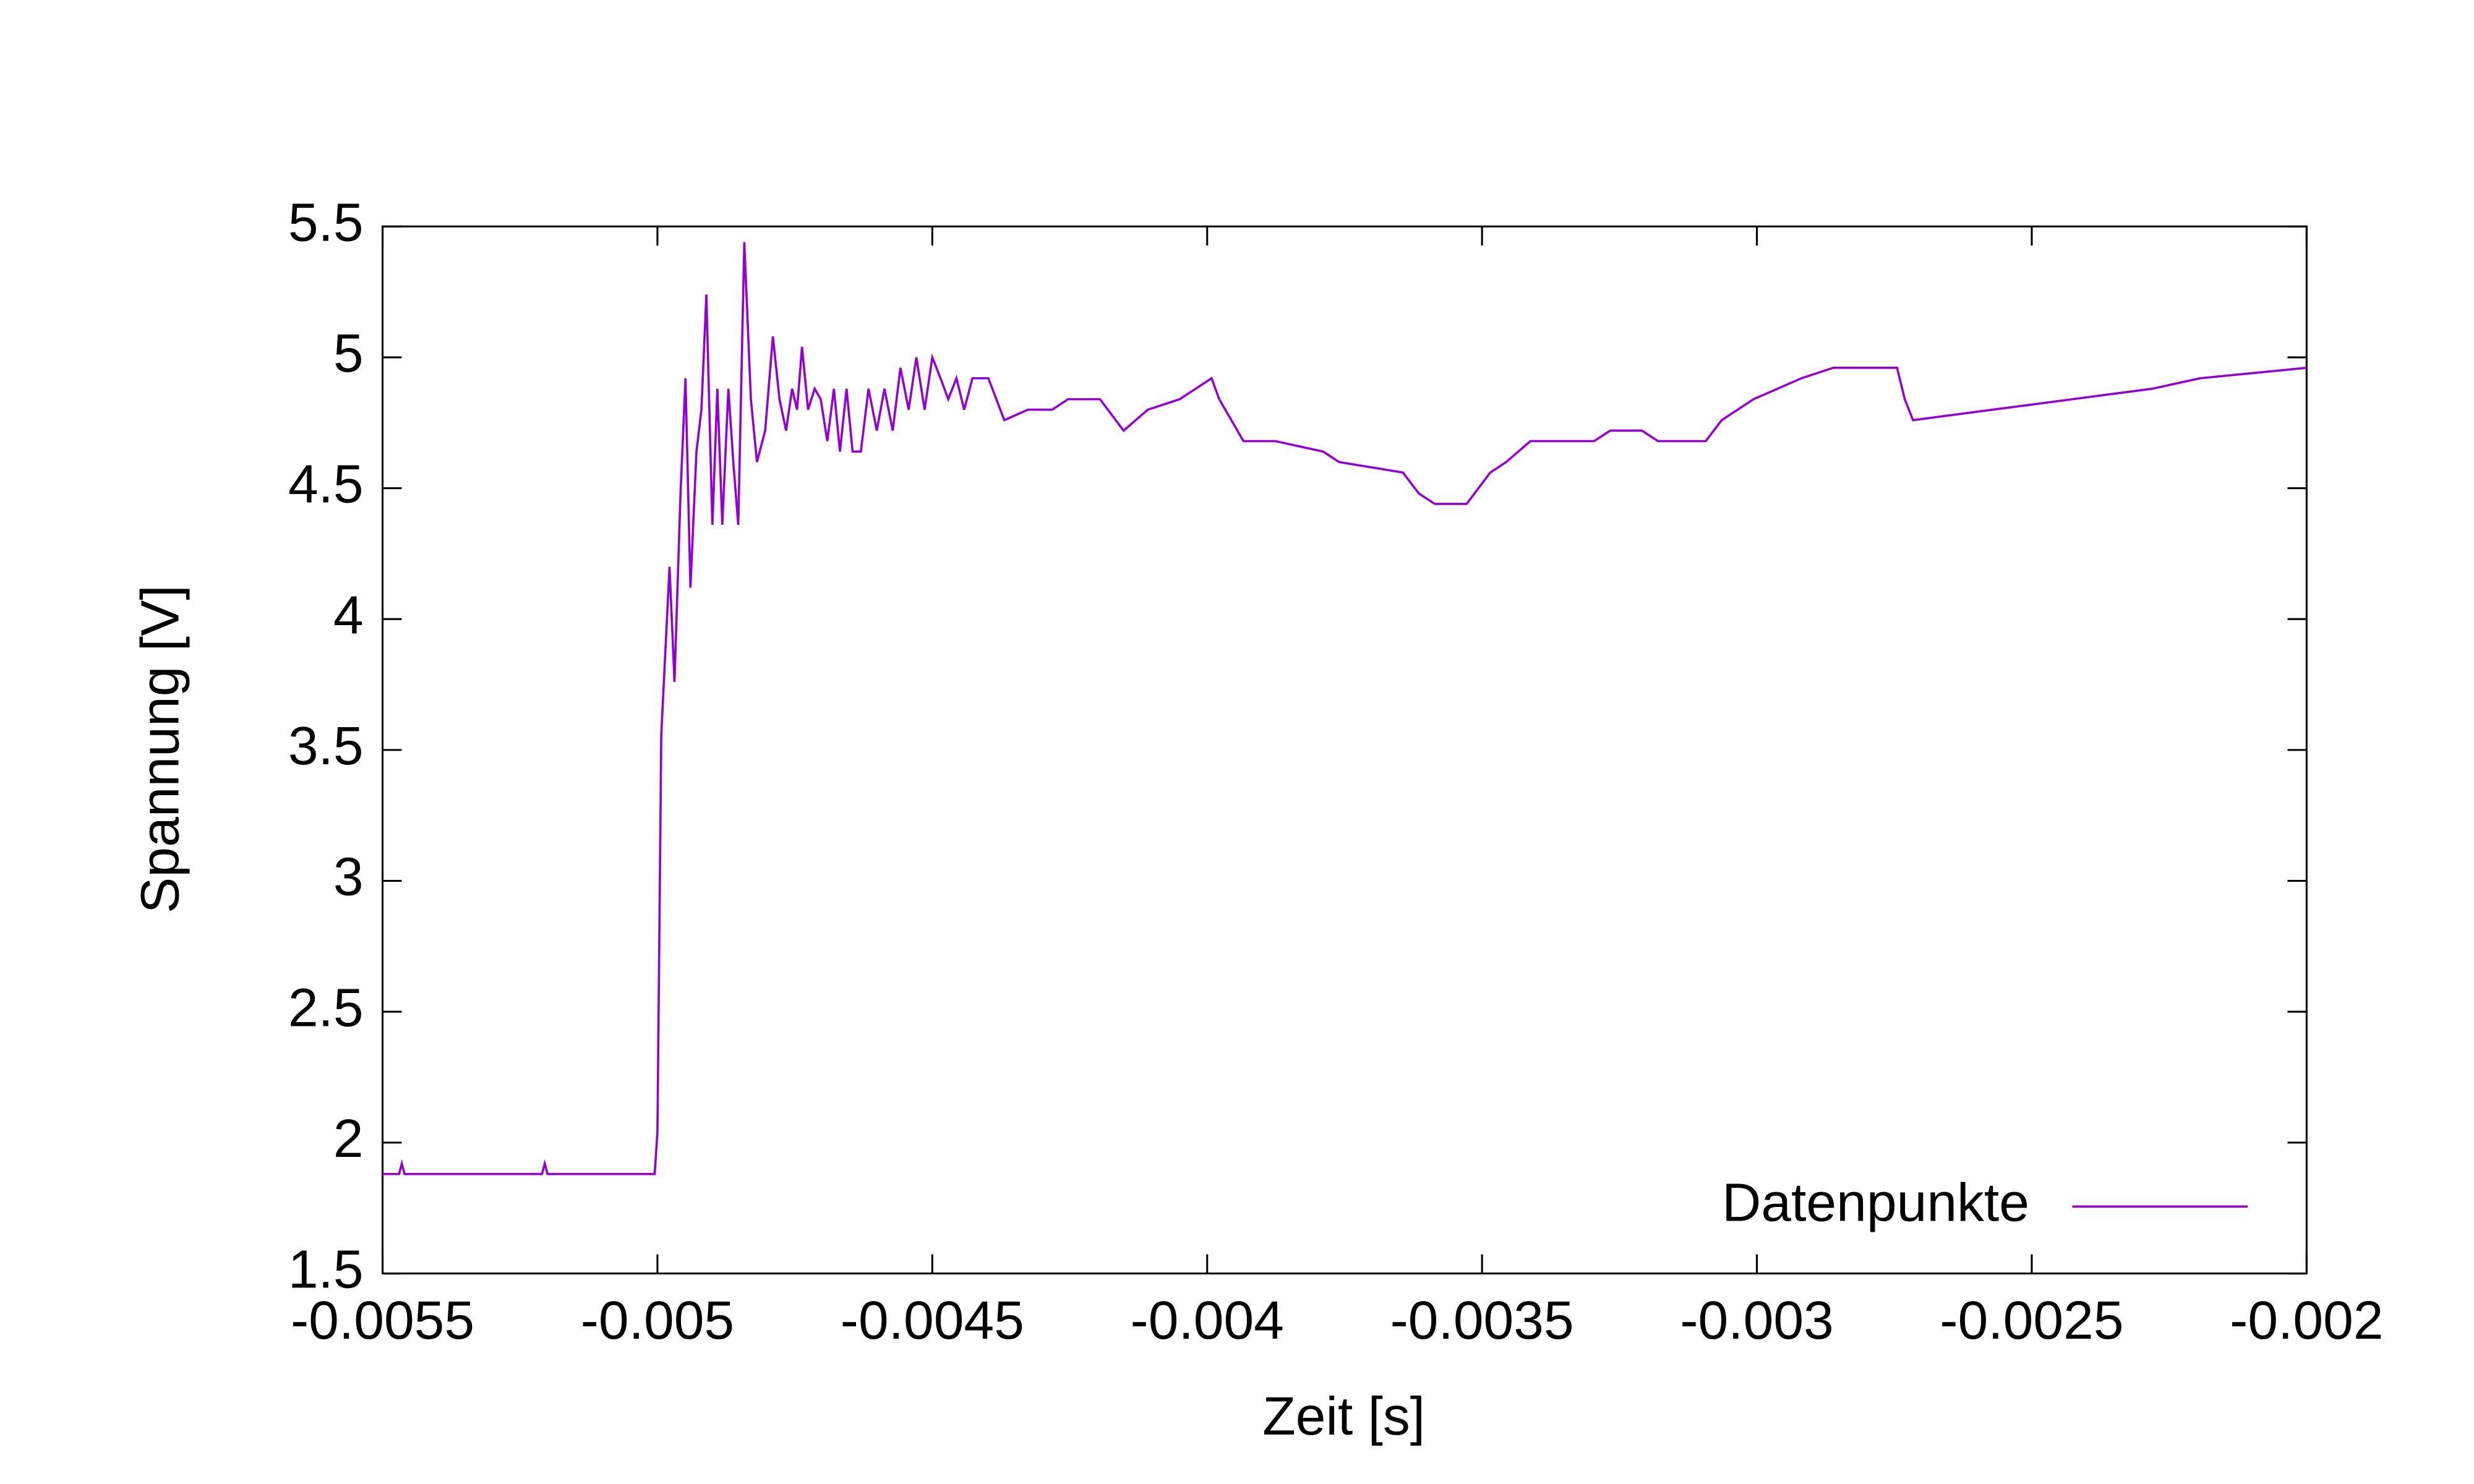  What do you see at coordinates (326, 484) in the screenshot?
I see `y-tick-label: 4.5` at bounding box center [326, 484].